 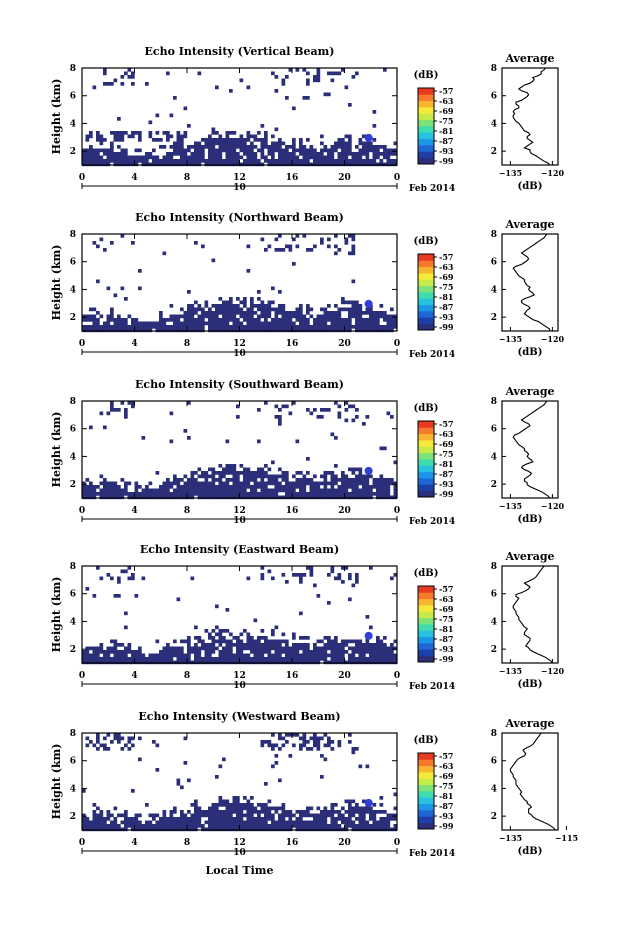 What do you see at coordinates (82, 178) in the screenshot?
I see `xtick-label: 0` at bounding box center [82, 178].